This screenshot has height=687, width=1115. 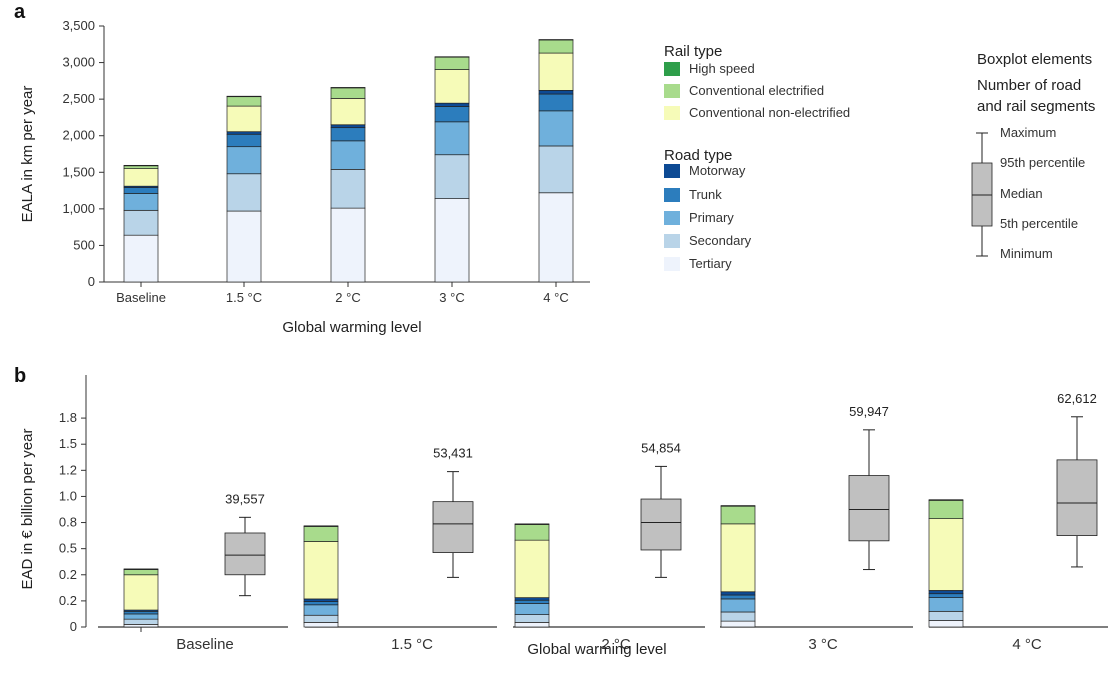 What do you see at coordinates (205, 644) in the screenshot?
I see `panel-b-x-tick-label: Baseline` at bounding box center [205, 644].